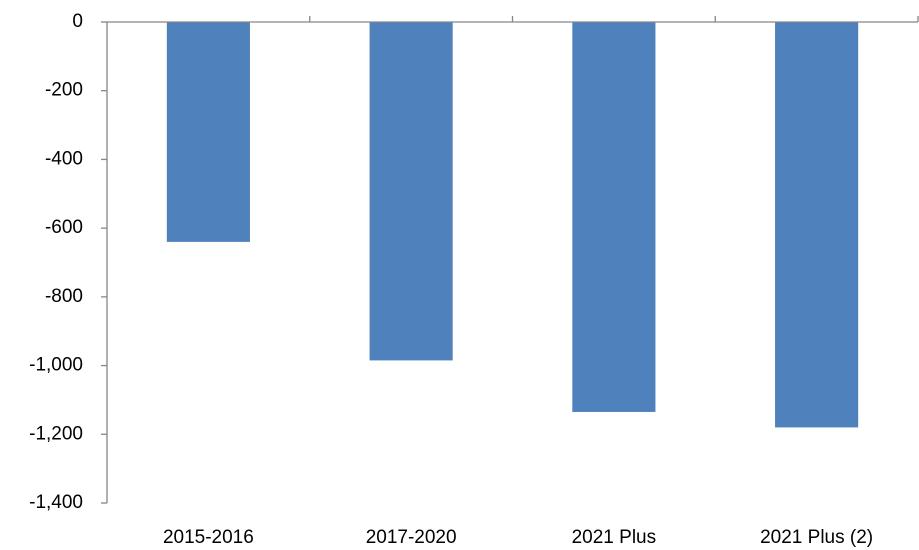 The width and height of the screenshot is (919, 550). I want to click on y-tick-label: -1,000, so click(56, 365).